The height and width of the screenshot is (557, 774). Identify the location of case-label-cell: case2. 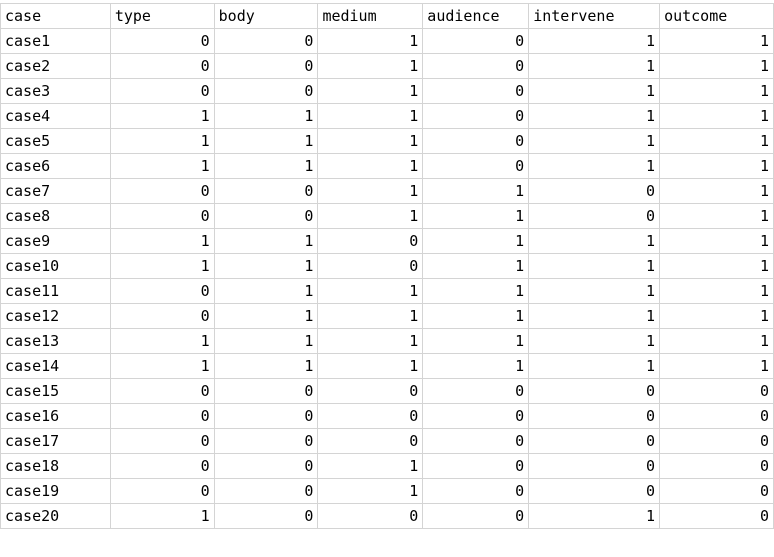
(55, 66).